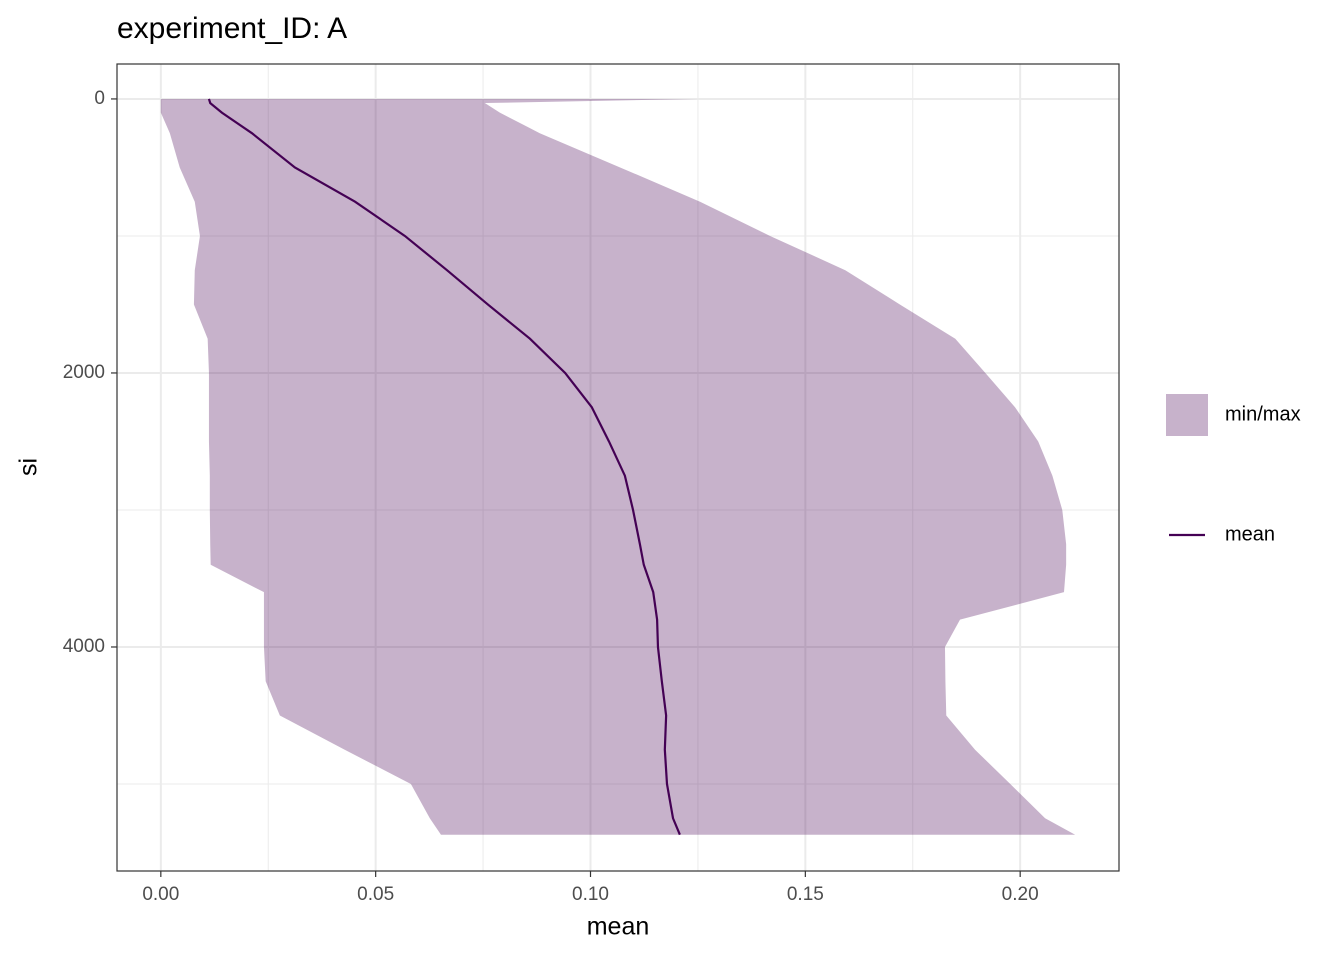 Image resolution: width=1344 pixels, height=965 pixels. Describe the element at coordinates (590, 894) in the screenshot. I see `x-tick-label: 0.10` at that location.